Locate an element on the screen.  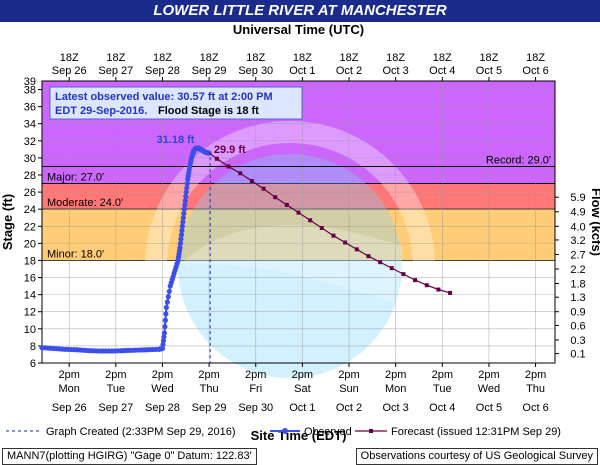
record-label: Record: 29.0' is located at coordinates (518, 160).